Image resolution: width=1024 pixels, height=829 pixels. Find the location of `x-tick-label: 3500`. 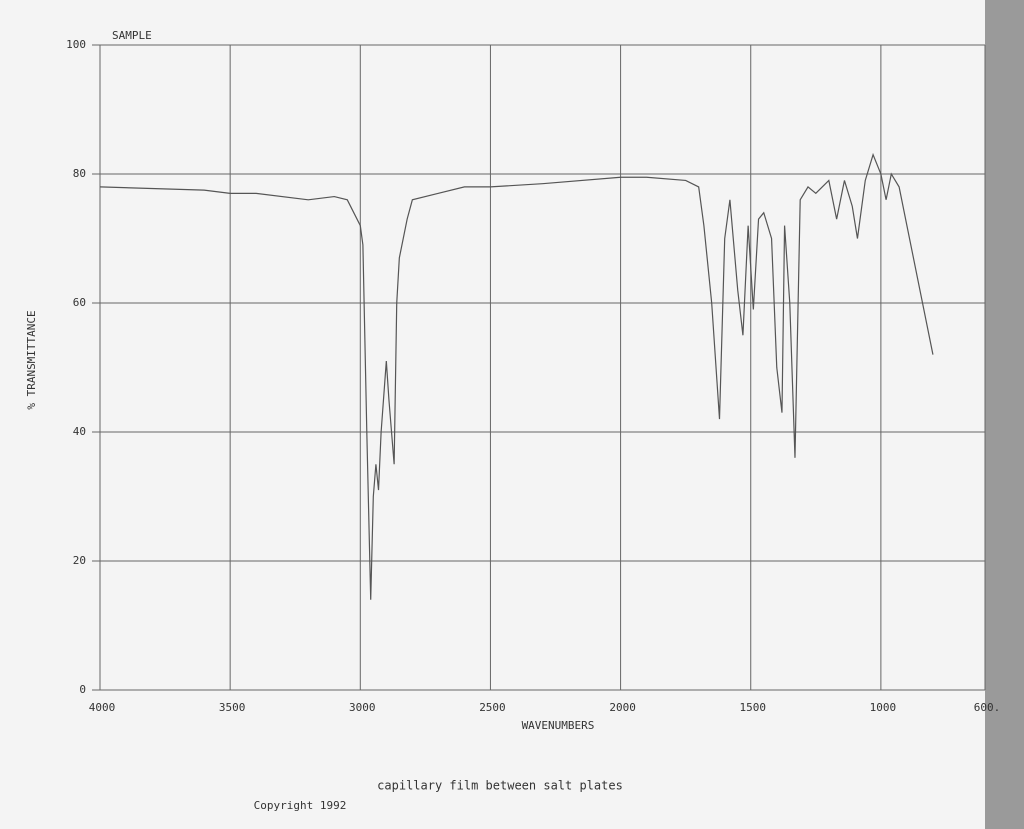

x-tick-label: 3500 is located at coordinates (232, 707).